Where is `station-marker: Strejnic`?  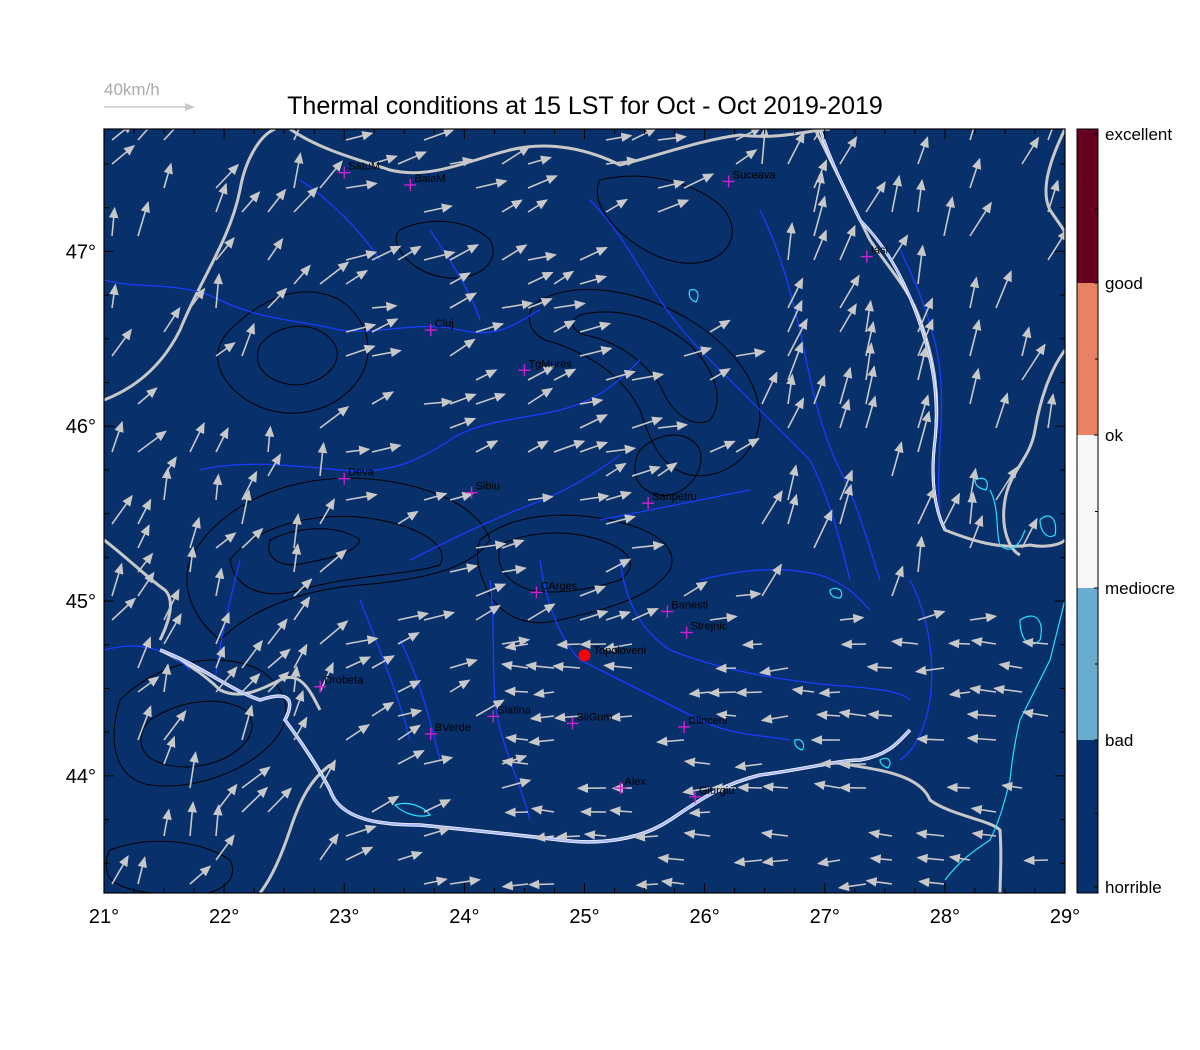
station-marker: Strejnic is located at coordinates (704, 630).